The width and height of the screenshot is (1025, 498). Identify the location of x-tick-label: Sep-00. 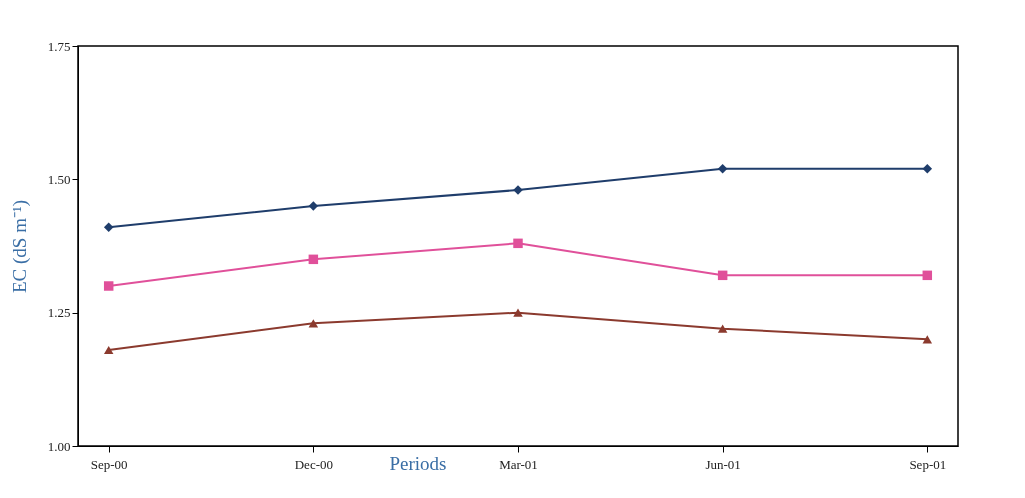
(109, 464).